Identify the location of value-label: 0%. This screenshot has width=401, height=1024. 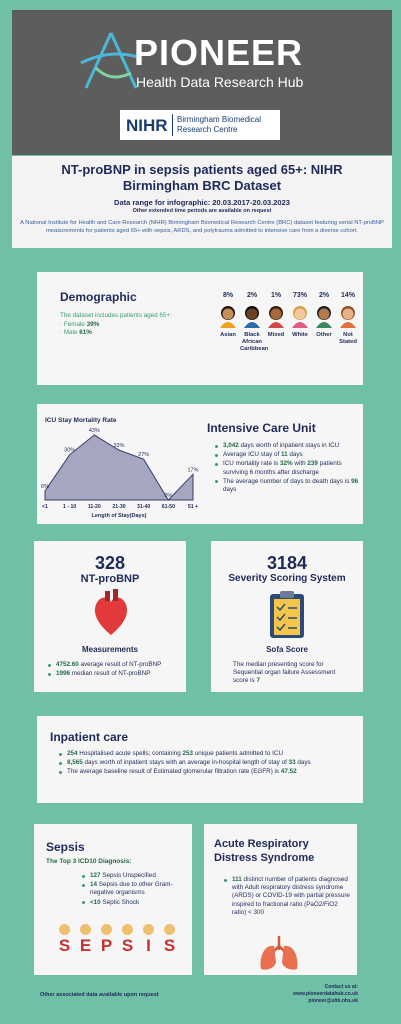
(168, 496).